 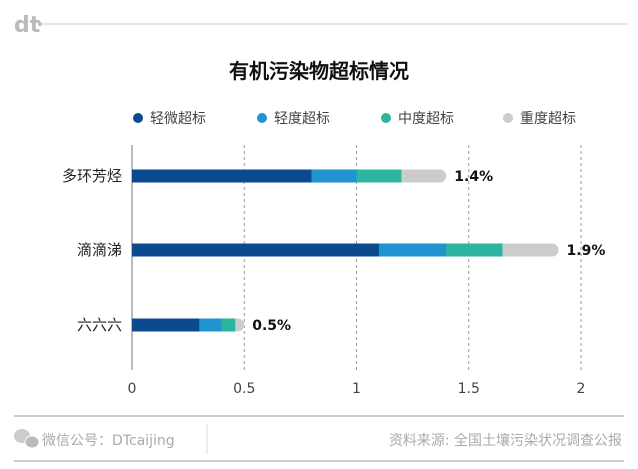 I want to click on legend: 轻微超标 轻度超标 中度超标 重度超标, so click(x=354, y=119).